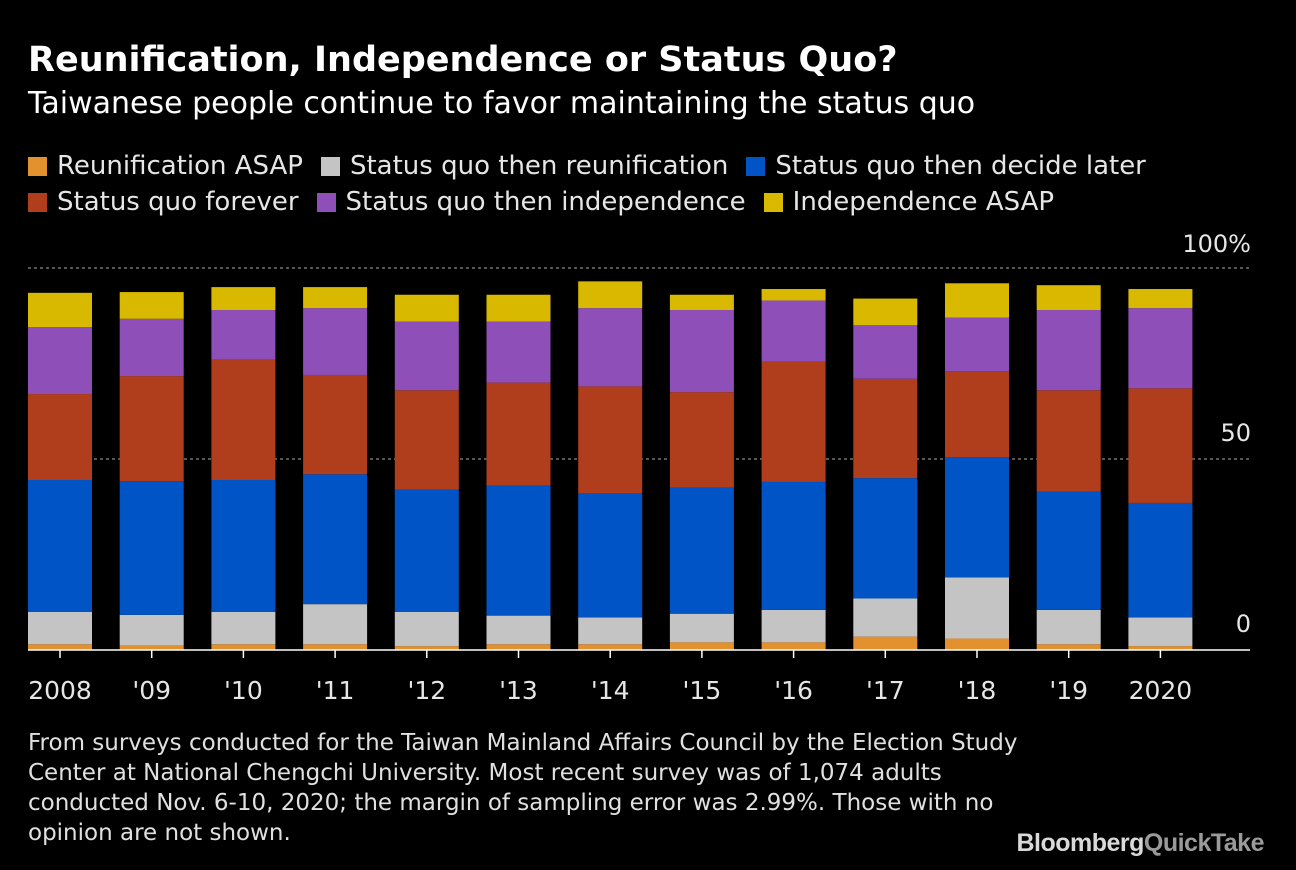  Describe the element at coordinates (60, 690) in the screenshot. I see `x-tick-label: 2008` at that location.